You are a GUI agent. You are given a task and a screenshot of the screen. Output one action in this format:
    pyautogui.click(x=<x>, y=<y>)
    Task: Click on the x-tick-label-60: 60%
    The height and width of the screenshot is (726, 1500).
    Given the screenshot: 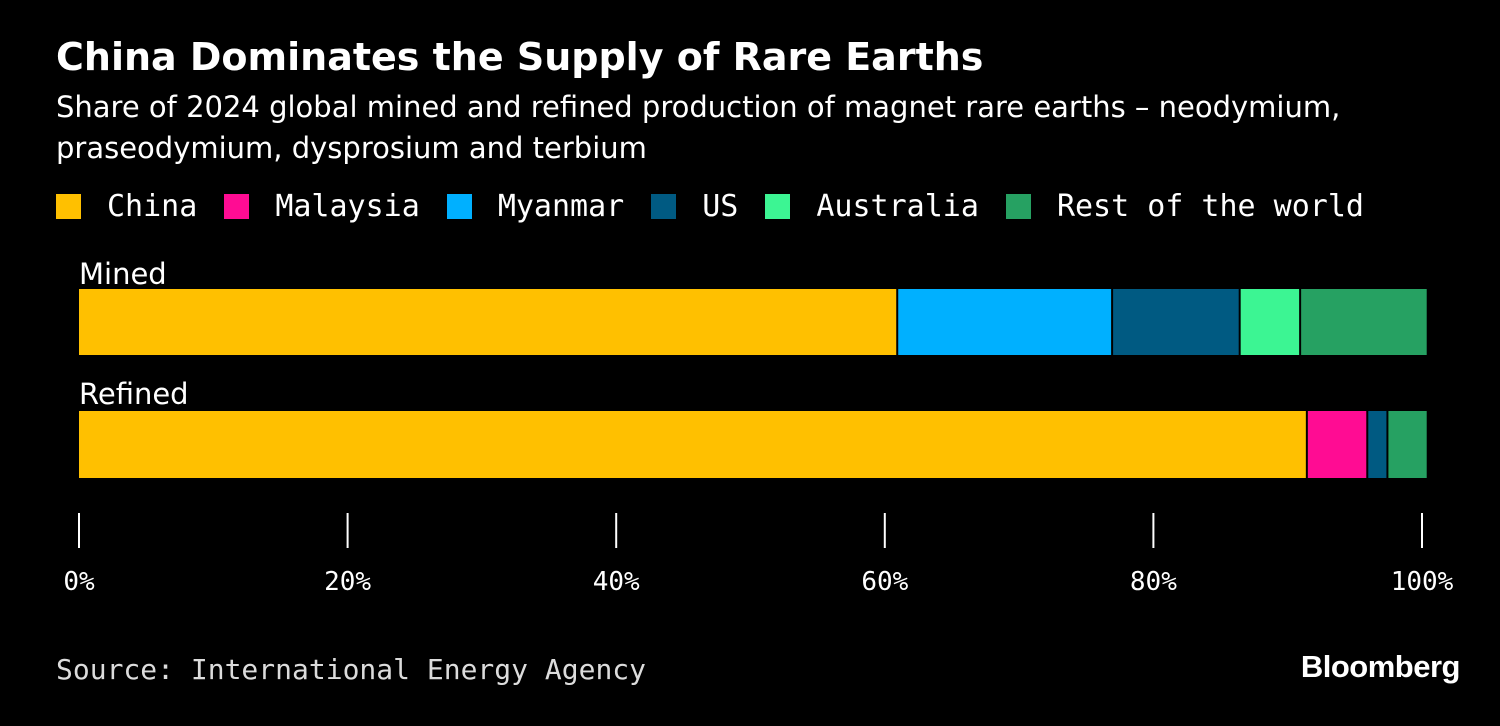 What is the action you would take?
    pyautogui.click(x=884, y=582)
    